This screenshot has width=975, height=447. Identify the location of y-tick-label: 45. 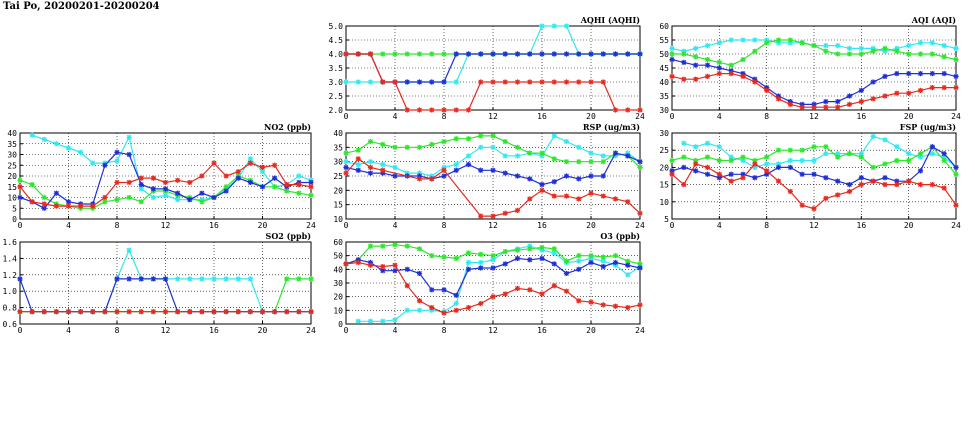
(664, 68).